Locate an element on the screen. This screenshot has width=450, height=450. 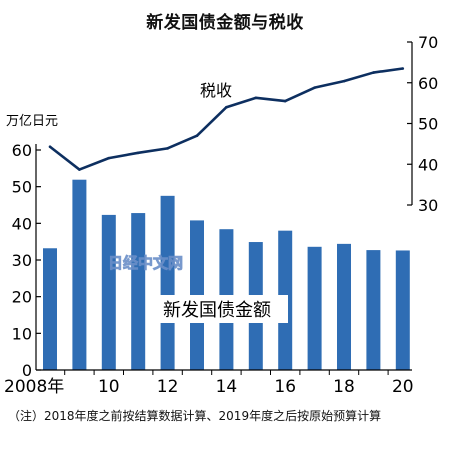
tax-point-2018 is located at coordinates (344, 81).